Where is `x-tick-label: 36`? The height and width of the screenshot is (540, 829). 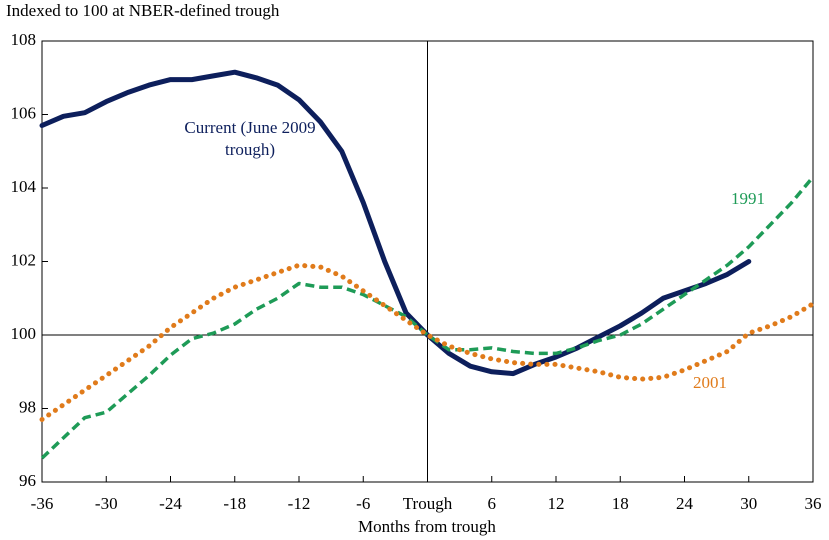 x-tick-label: 36 is located at coordinates (813, 503).